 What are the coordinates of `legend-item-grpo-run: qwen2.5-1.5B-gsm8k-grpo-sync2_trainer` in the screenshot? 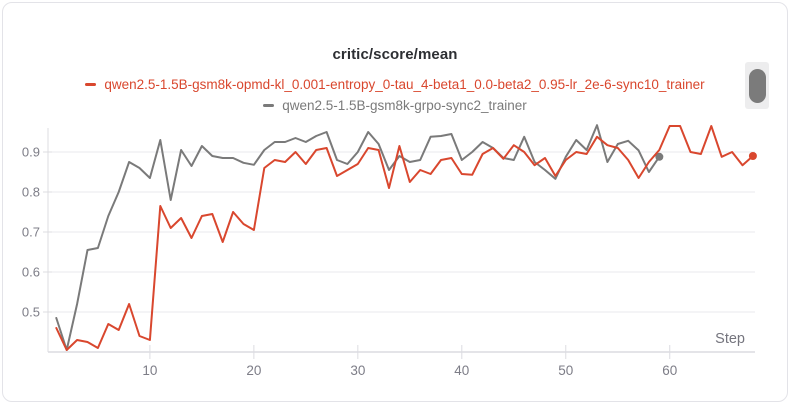 It's located at (395, 105).